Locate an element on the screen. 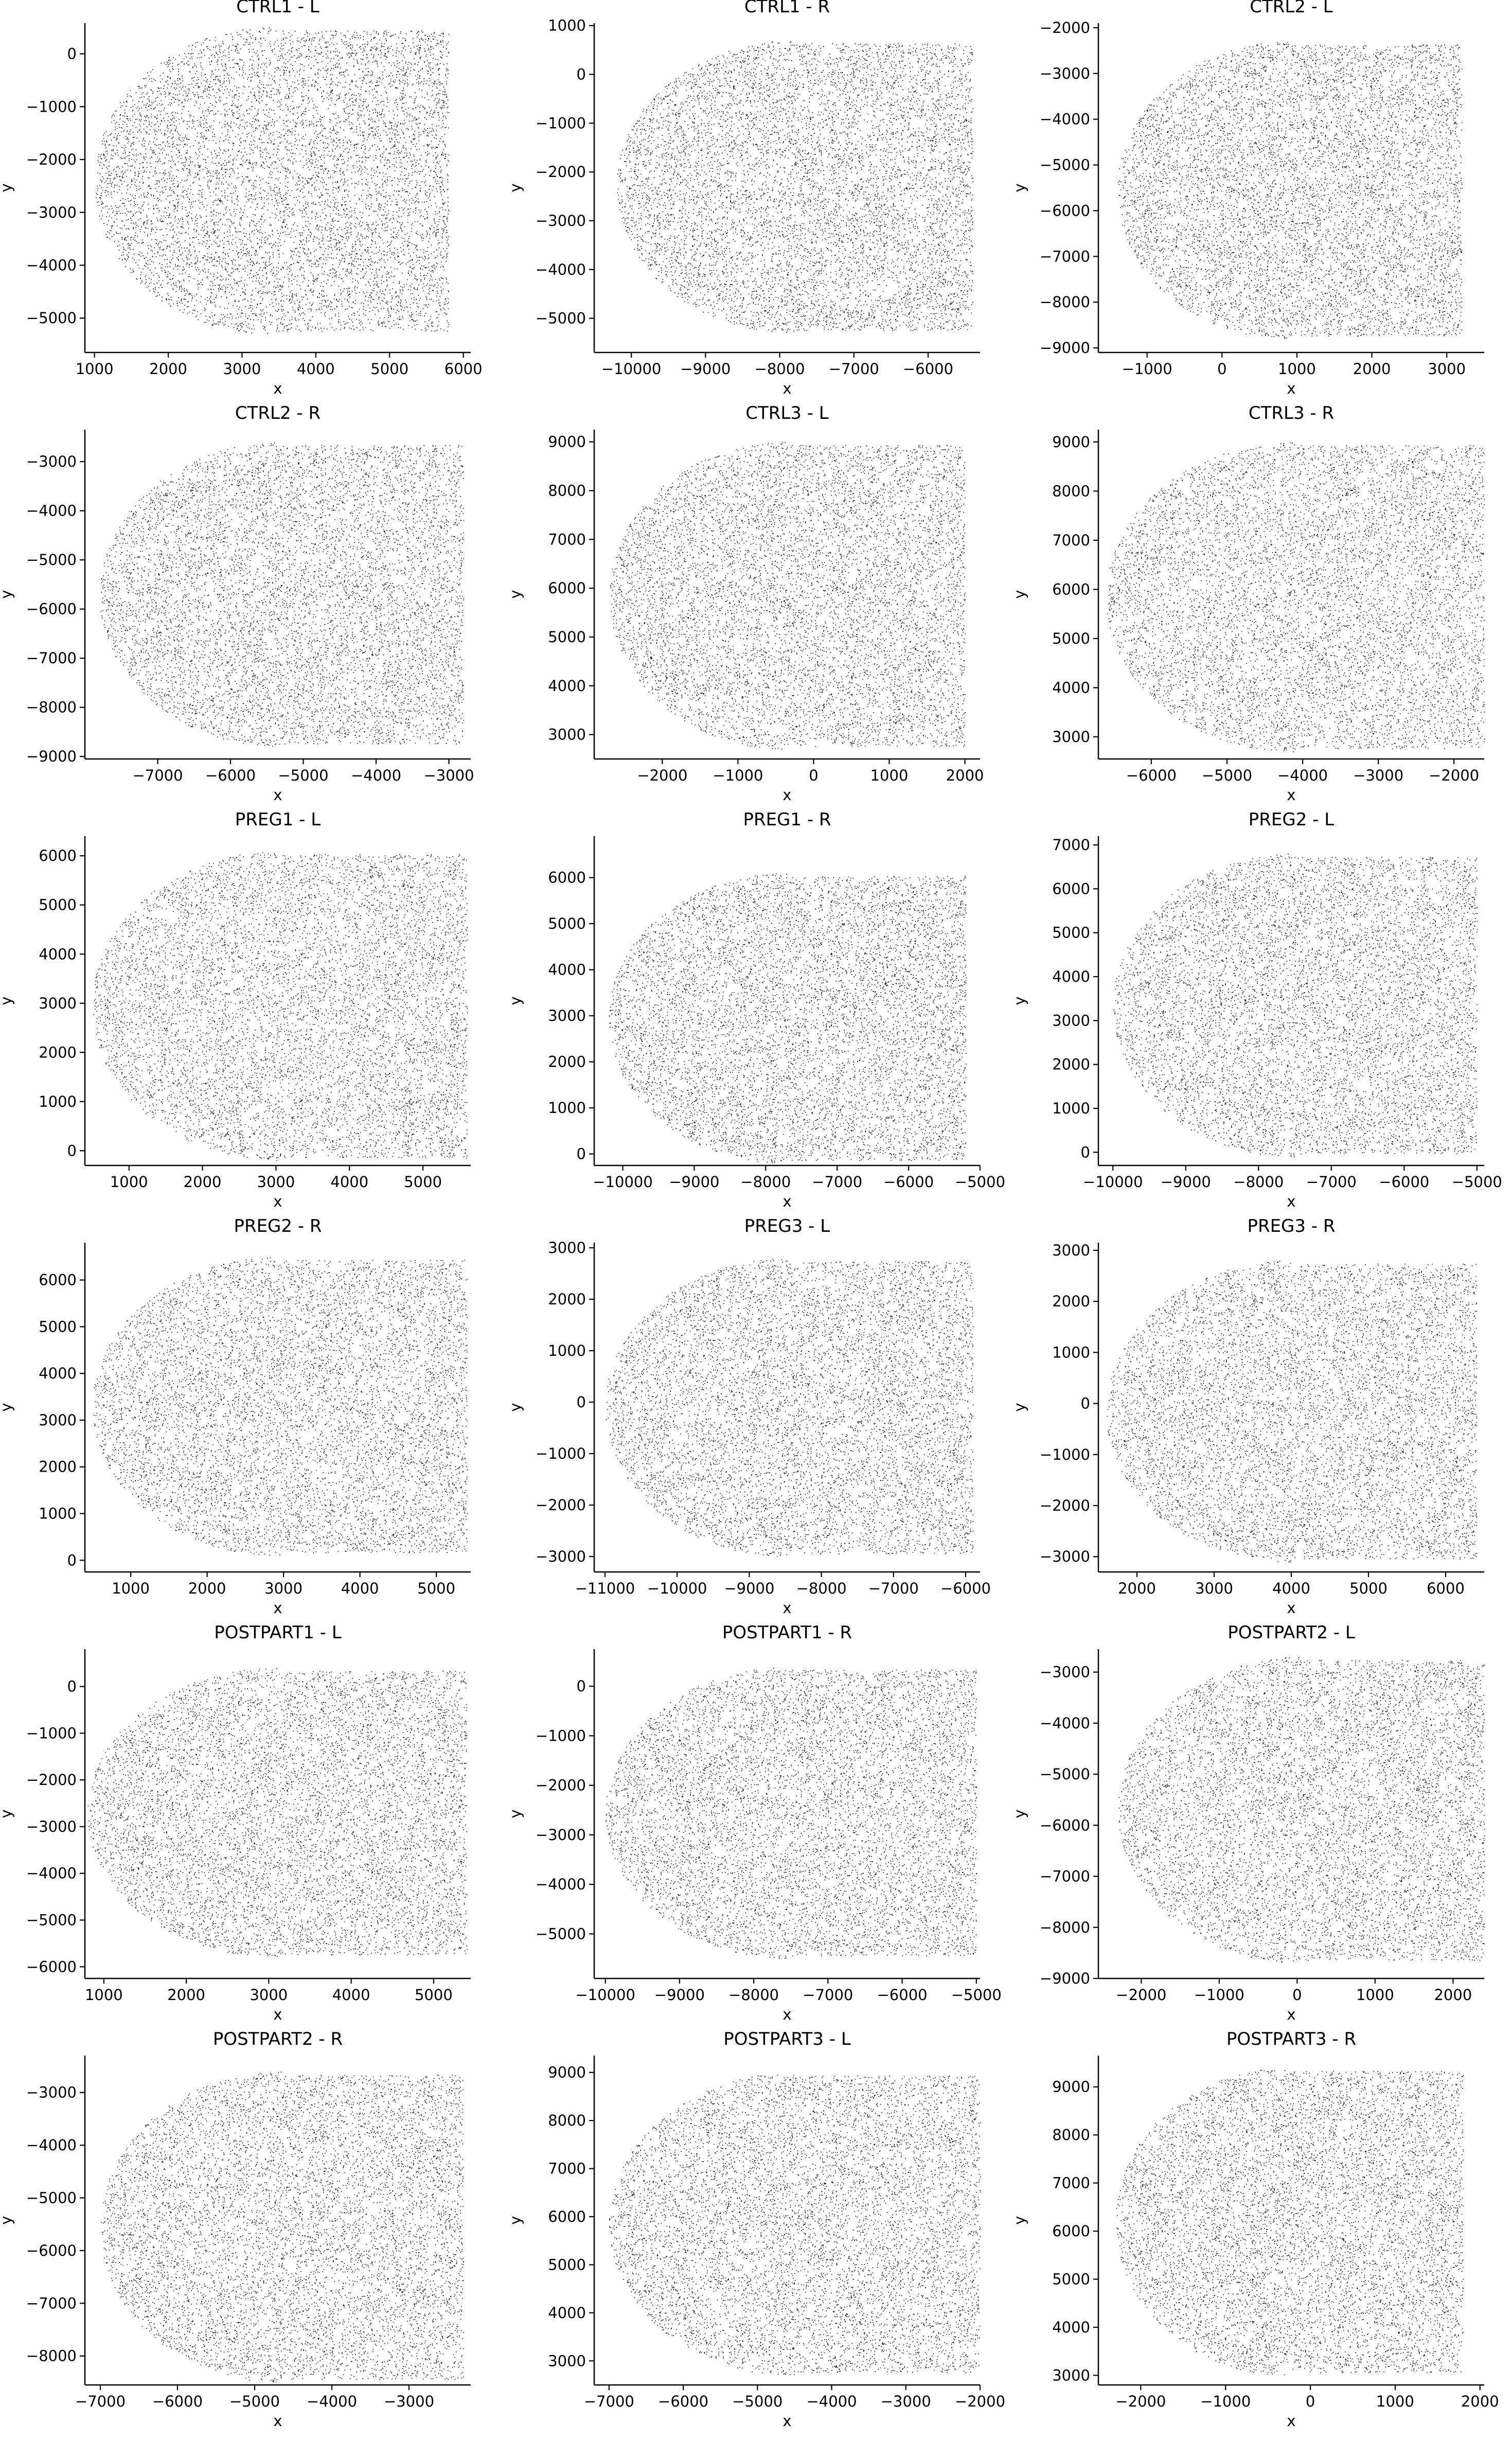 The width and height of the screenshot is (1512, 2440). x-tick-label: 0 is located at coordinates (1297, 1995).